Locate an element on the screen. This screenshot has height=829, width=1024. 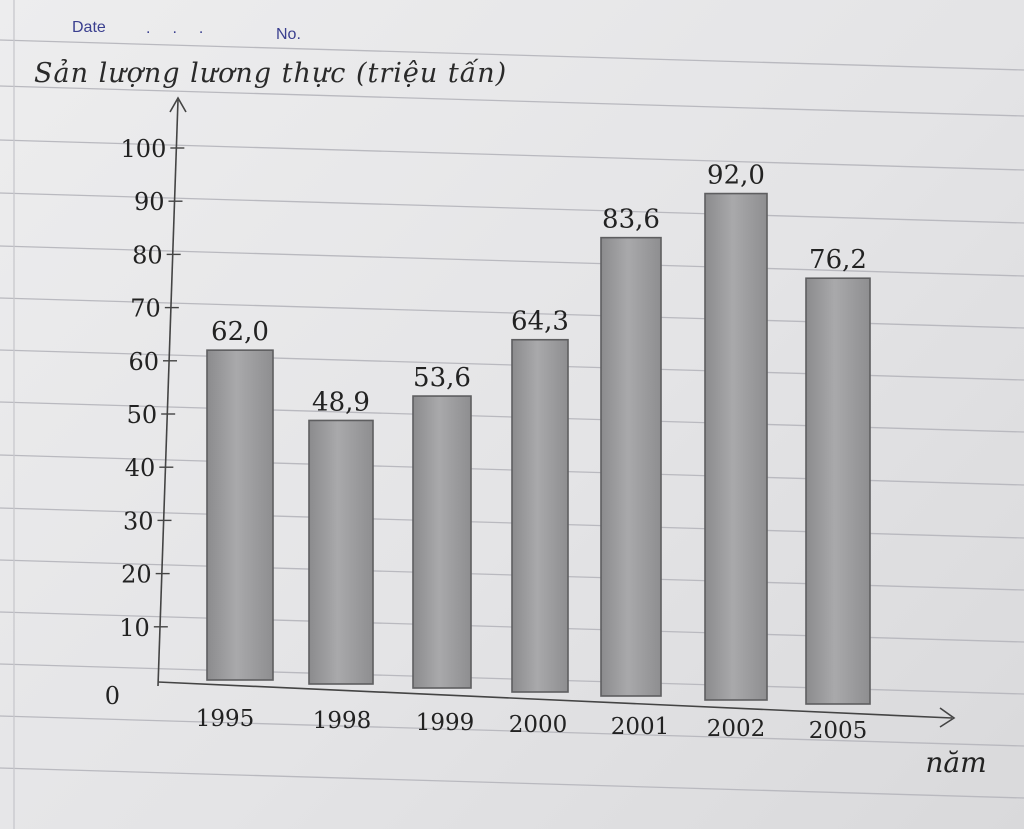
y-tick-label: 90 is located at coordinates (149, 202).